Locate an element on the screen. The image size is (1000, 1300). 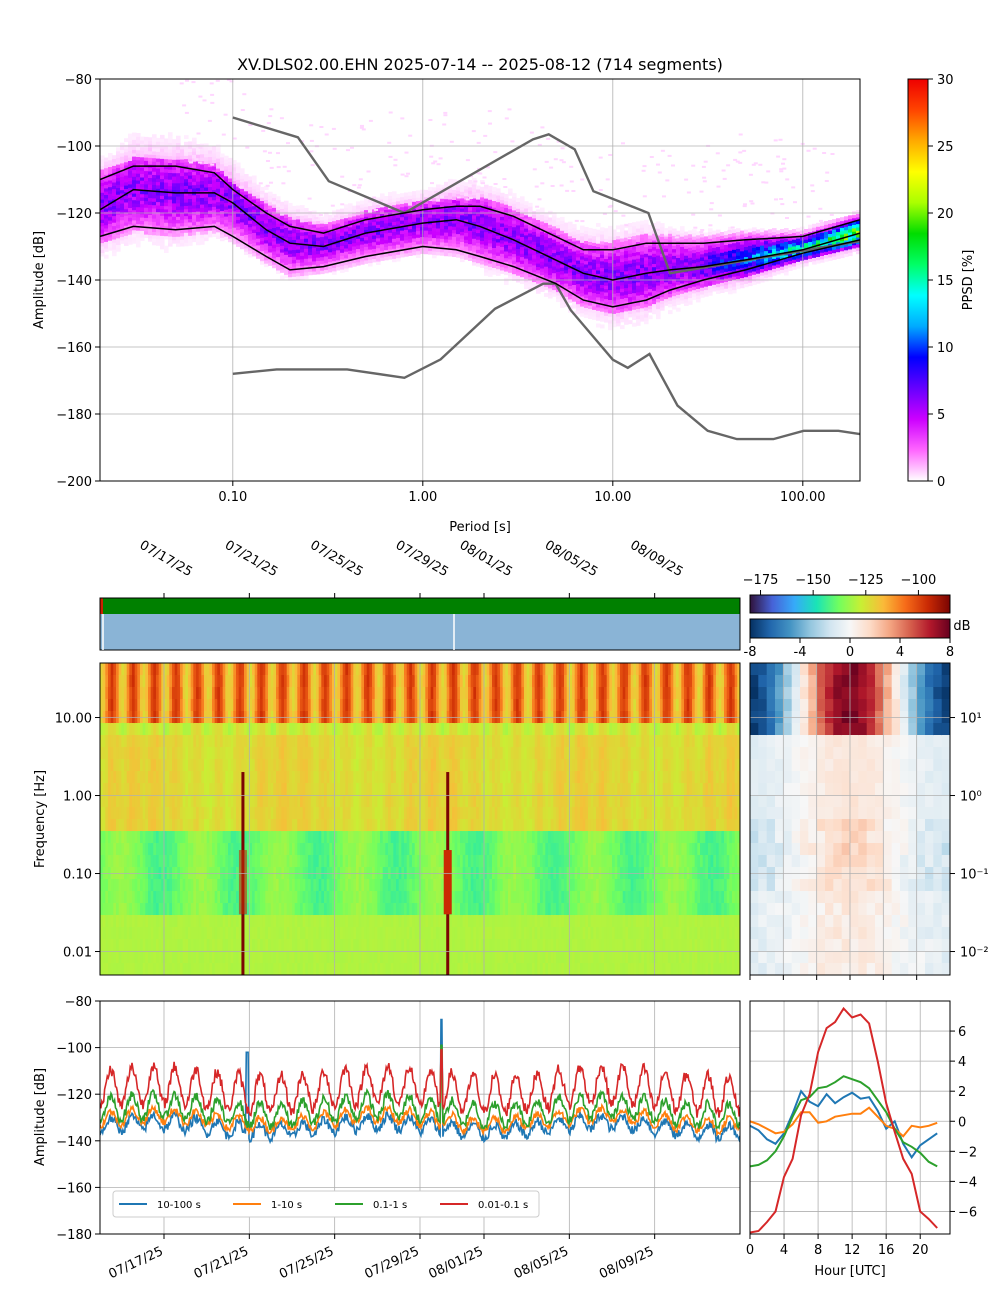
spectrogram-y-tick-label: 0.01 is located at coordinates (77, 953).